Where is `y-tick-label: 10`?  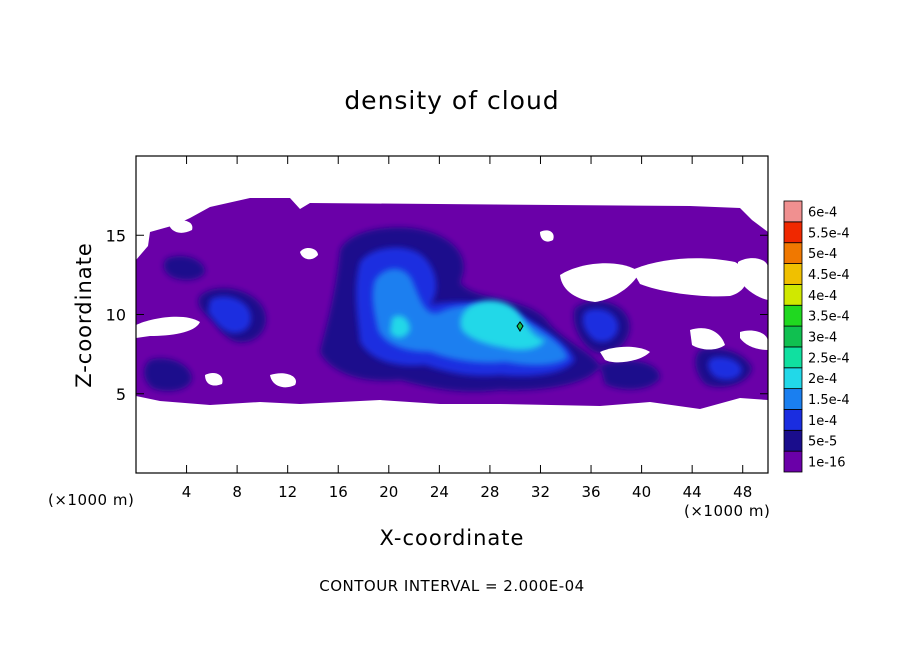
y-tick-label: 10 is located at coordinates (116, 315).